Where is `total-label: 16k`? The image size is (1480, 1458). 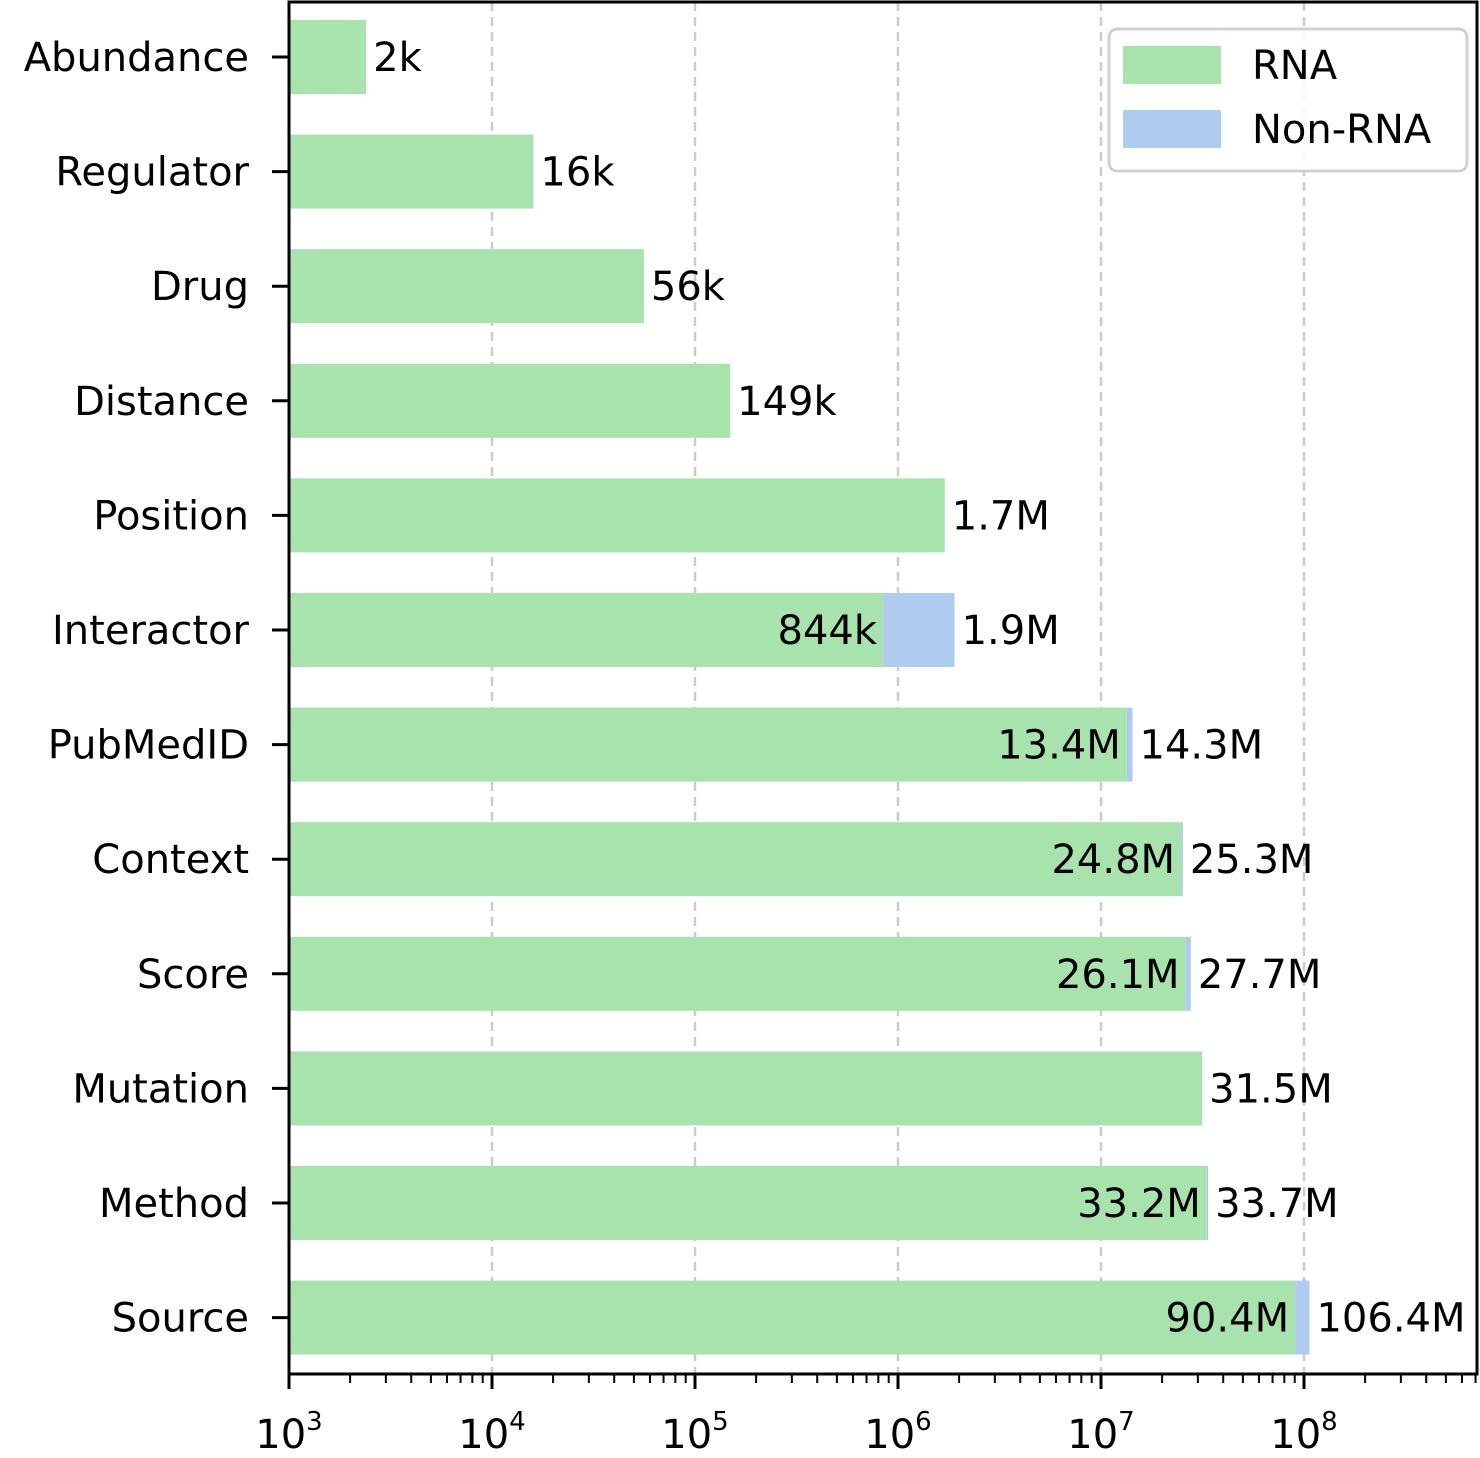
total-label: 16k is located at coordinates (577, 173).